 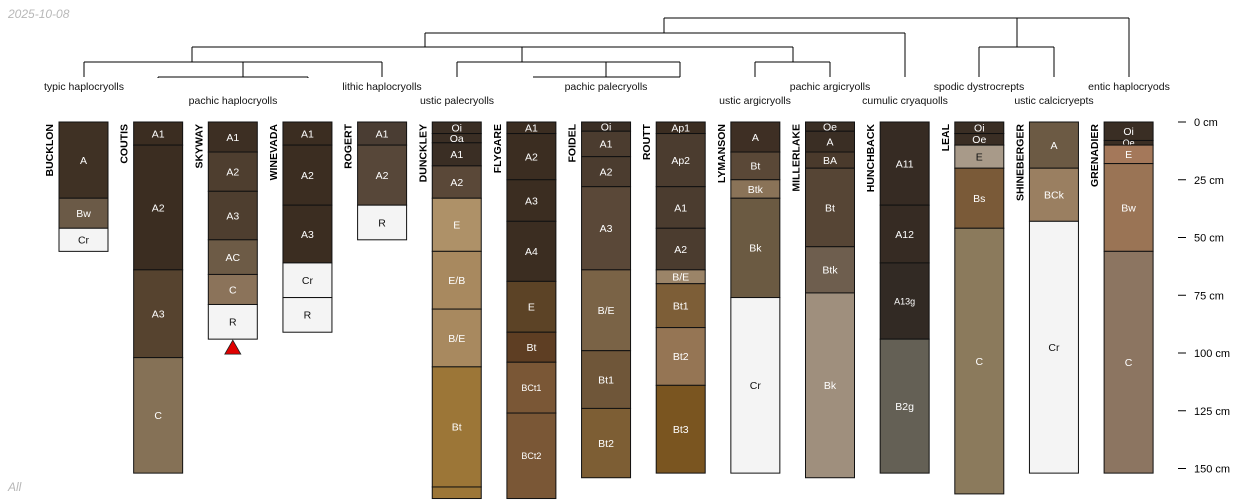 I want to click on profile-name: BUCKLON, so click(x=50, y=150).